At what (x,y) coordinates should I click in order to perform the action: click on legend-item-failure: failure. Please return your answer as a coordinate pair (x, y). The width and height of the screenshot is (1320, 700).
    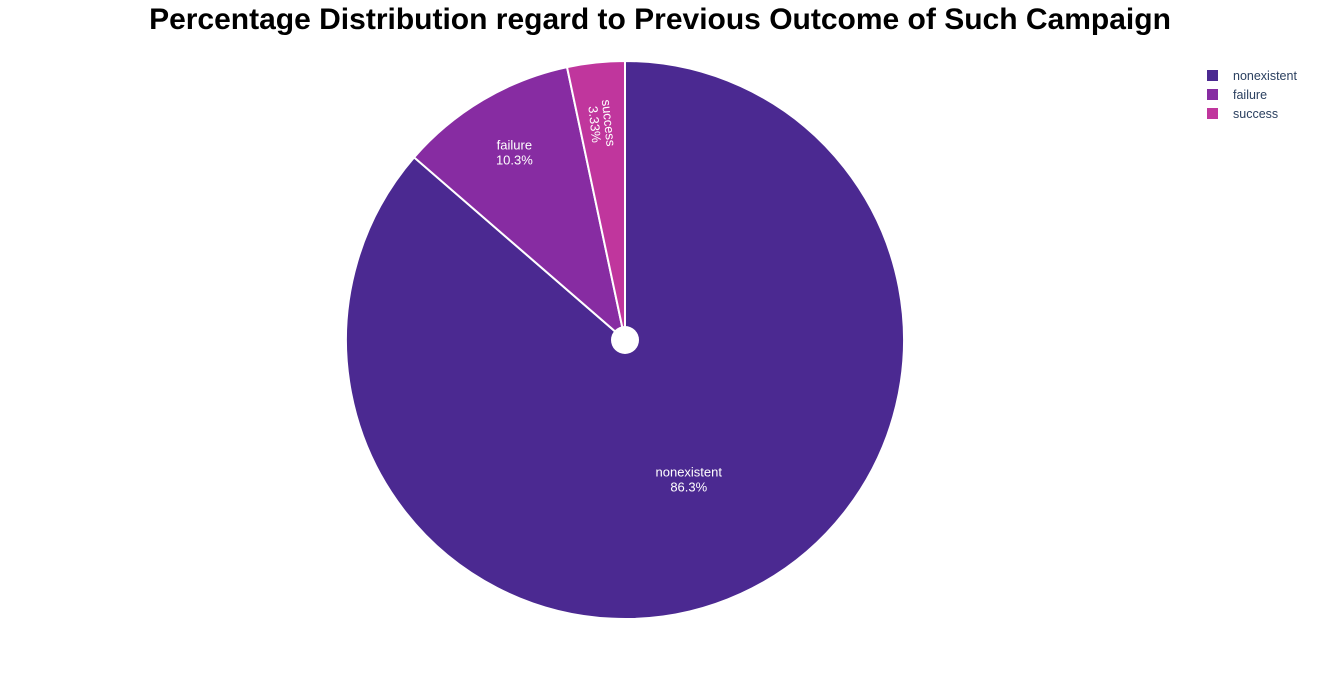
    Looking at the image, I should click on (1252, 94).